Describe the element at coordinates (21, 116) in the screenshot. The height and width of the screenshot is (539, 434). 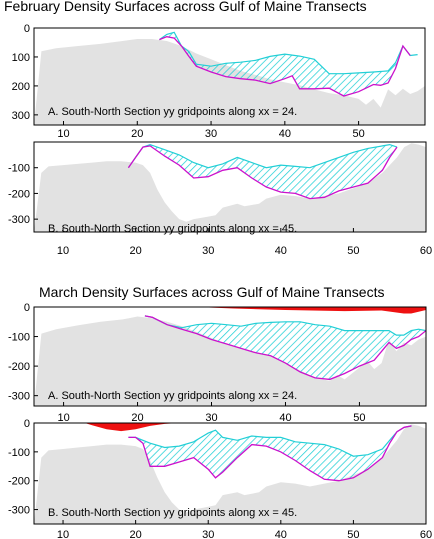
I see `y-tick-label: 300` at that location.